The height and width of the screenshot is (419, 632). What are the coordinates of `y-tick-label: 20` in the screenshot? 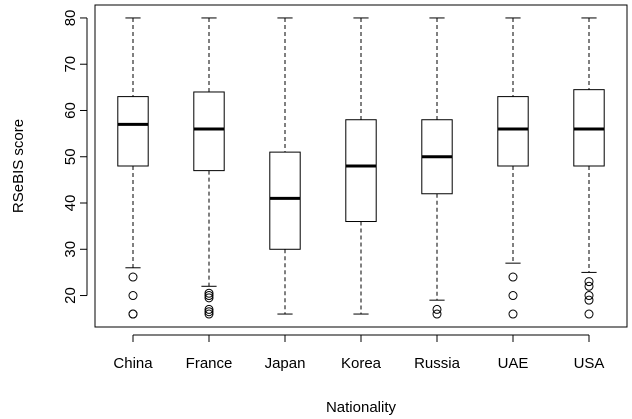 It's located at (70, 295).